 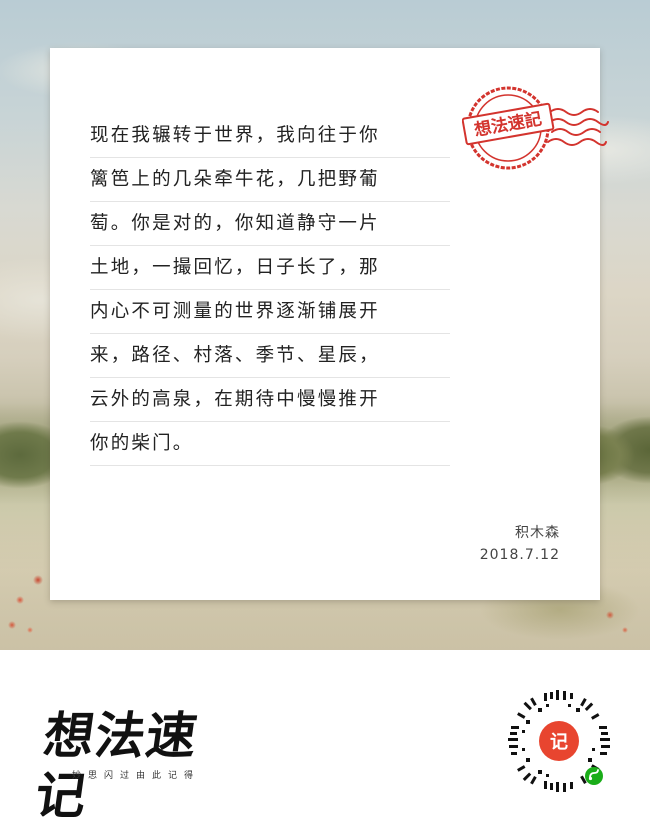 I want to click on postmark-wavy-lines, so click(x=578, y=127).